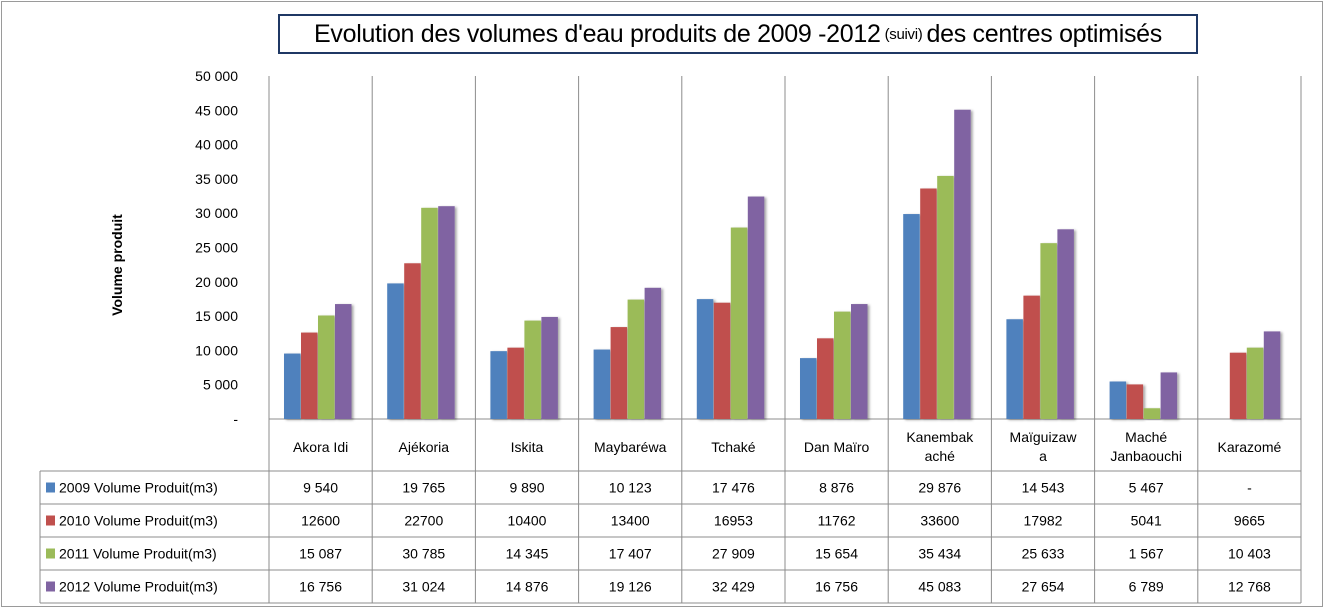 The image size is (1326, 610). Describe the element at coordinates (320, 521) in the screenshot. I see `data-label: 12600` at that location.